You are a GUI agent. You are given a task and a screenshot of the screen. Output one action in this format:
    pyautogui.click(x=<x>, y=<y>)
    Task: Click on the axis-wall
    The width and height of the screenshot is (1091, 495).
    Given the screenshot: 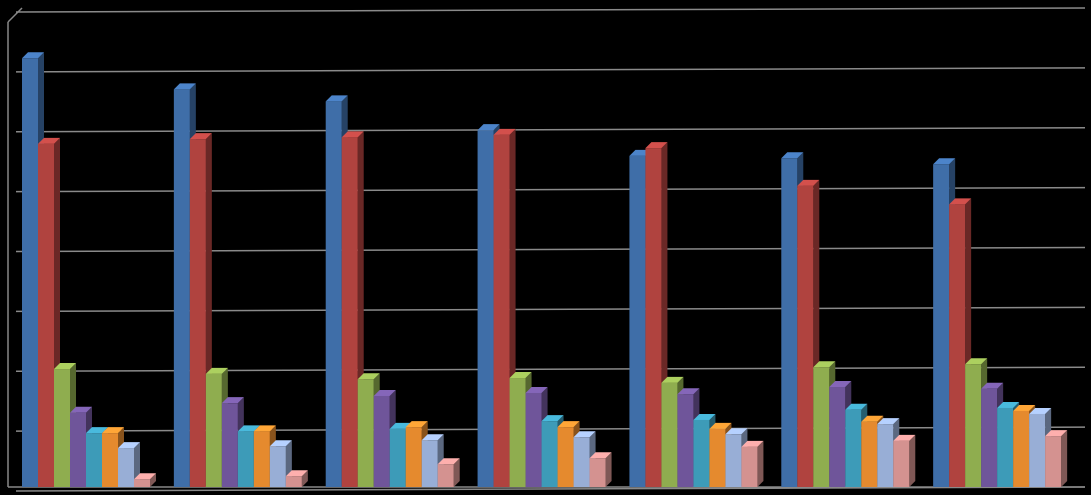 What is the action you would take?
    pyautogui.click(x=15, y=15)
    